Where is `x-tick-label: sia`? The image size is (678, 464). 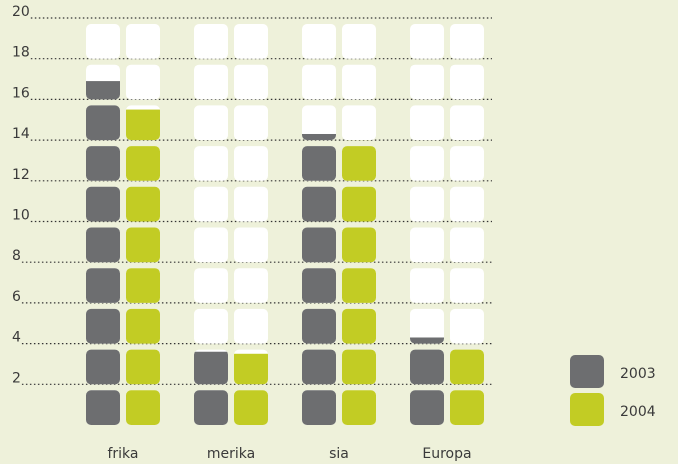 x-tick-label: sia is located at coordinates (339, 454).